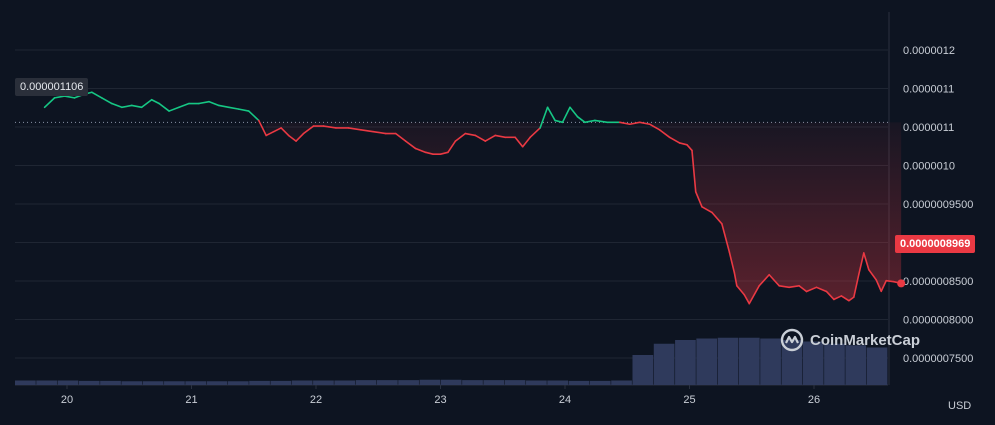 The height and width of the screenshot is (425, 995). What do you see at coordinates (792, 340) in the screenshot?
I see `coinmarketcap-logo-icon` at bounding box center [792, 340].